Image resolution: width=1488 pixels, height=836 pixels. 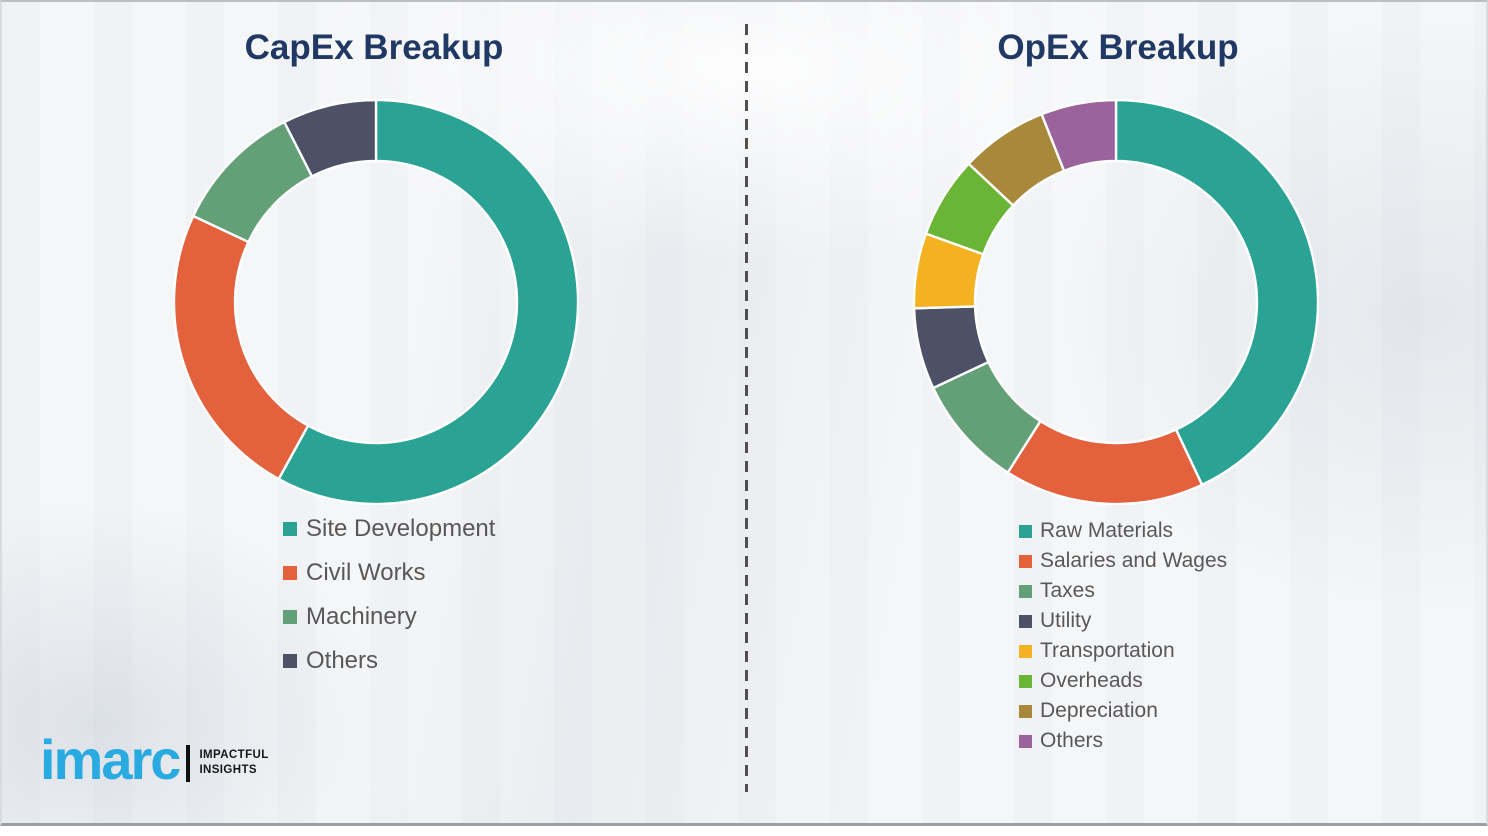 I want to click on imarc-logo: imarc IMPACTFUL INSIGHTS, so click(x=154, y=759).